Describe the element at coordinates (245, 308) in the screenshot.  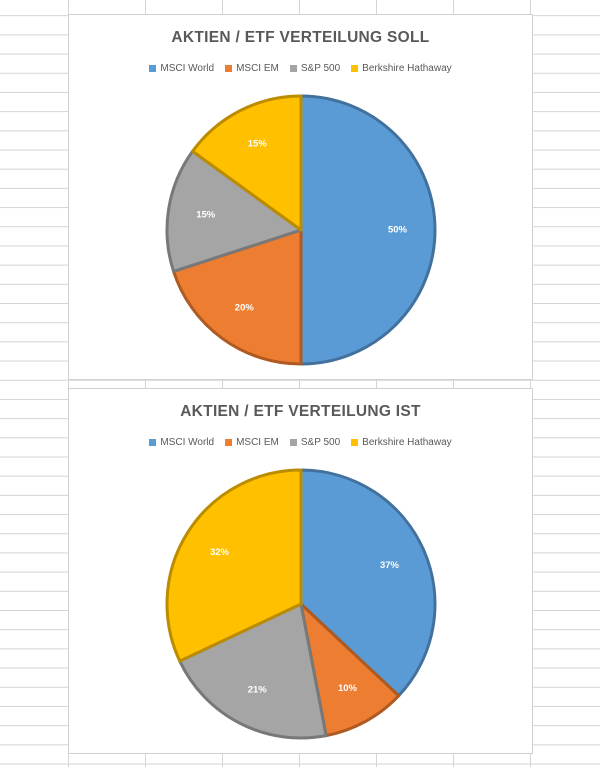
I see `data-label-msci-em: 20%` at that location.